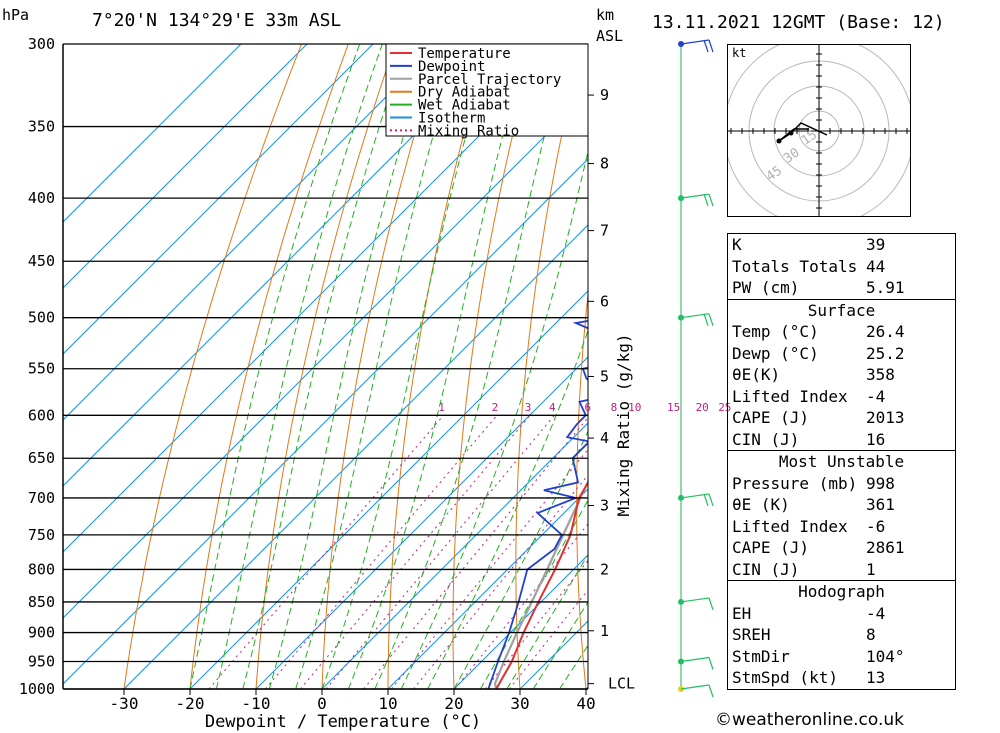 The height and width of the screenshot is (733, 1000). I want to click on hodograph-unit: kt, so click(739, 53).